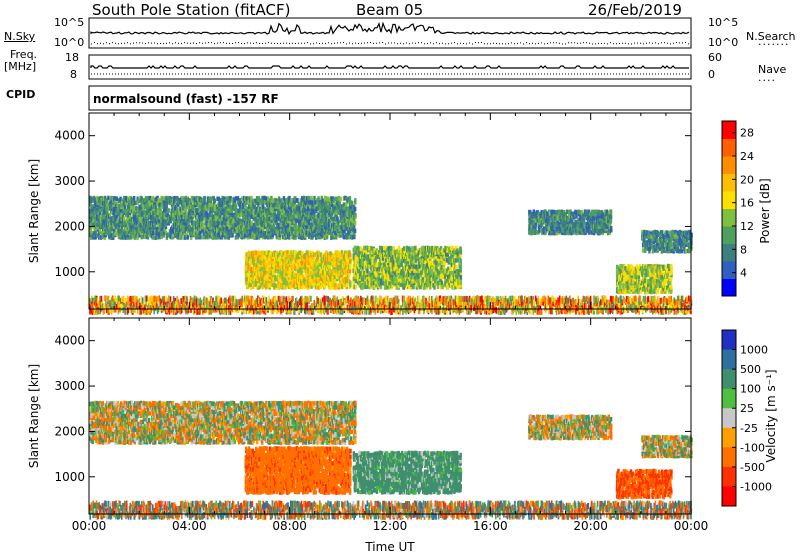  I want to click on freq-trace, so click(389, 70).